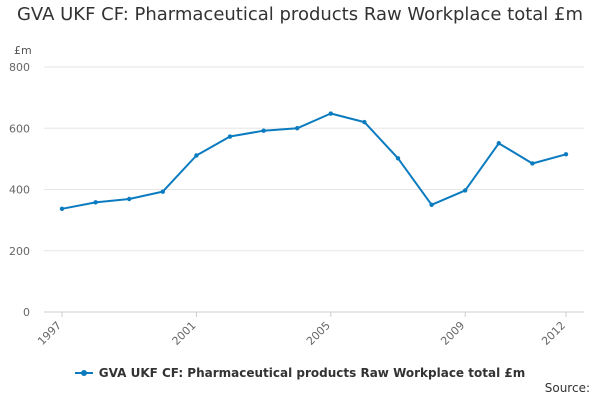 The width and height of the screenshot is (600, 400). What do you see at coordinates (318, 333) in the screenshot?
I see `x-tick-label: 2005` at bounding box center [318, 333].